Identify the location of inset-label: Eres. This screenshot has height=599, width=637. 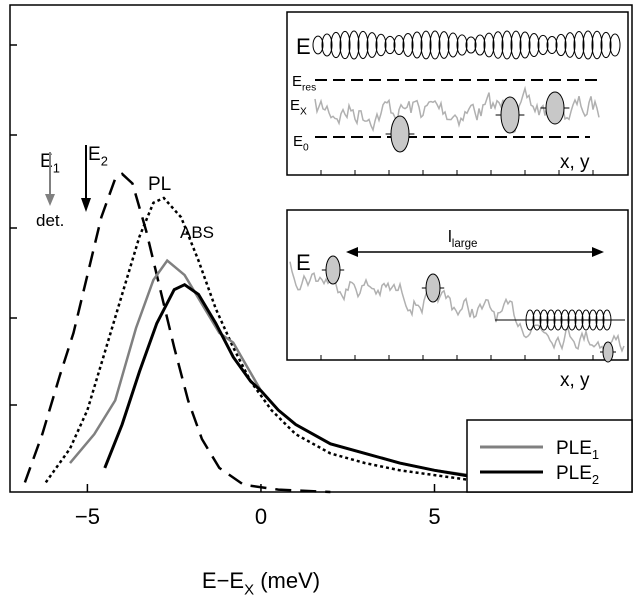
(304, 83).